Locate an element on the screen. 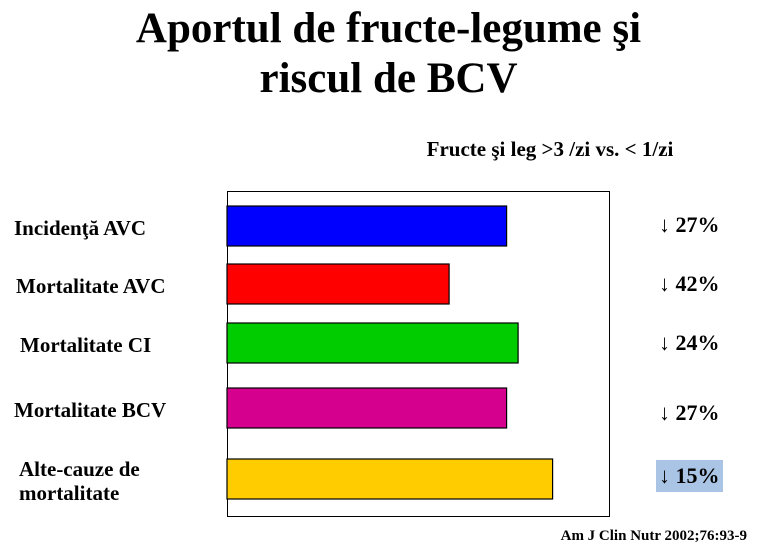  category-label-2: Mortalitate AVC is located at coordinates (91, 286).